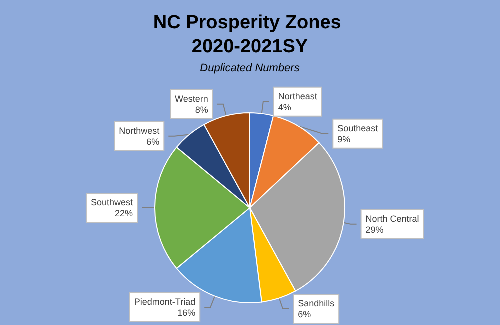 The image size is (500, 325). What do you see at coordinates (317, 303) in the screenshot?
I see `slice-label: Sandhills` at bounding box center [317, 303].